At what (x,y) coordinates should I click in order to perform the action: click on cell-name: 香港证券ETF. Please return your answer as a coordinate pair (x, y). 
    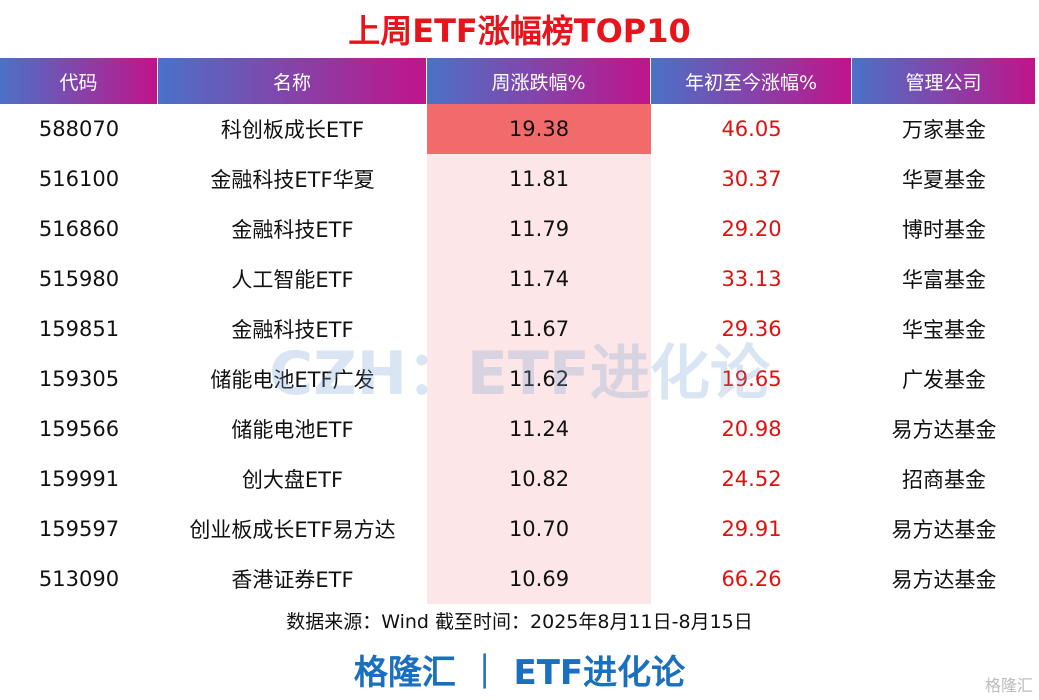
    Looking at the image, I should click on (292, 580).